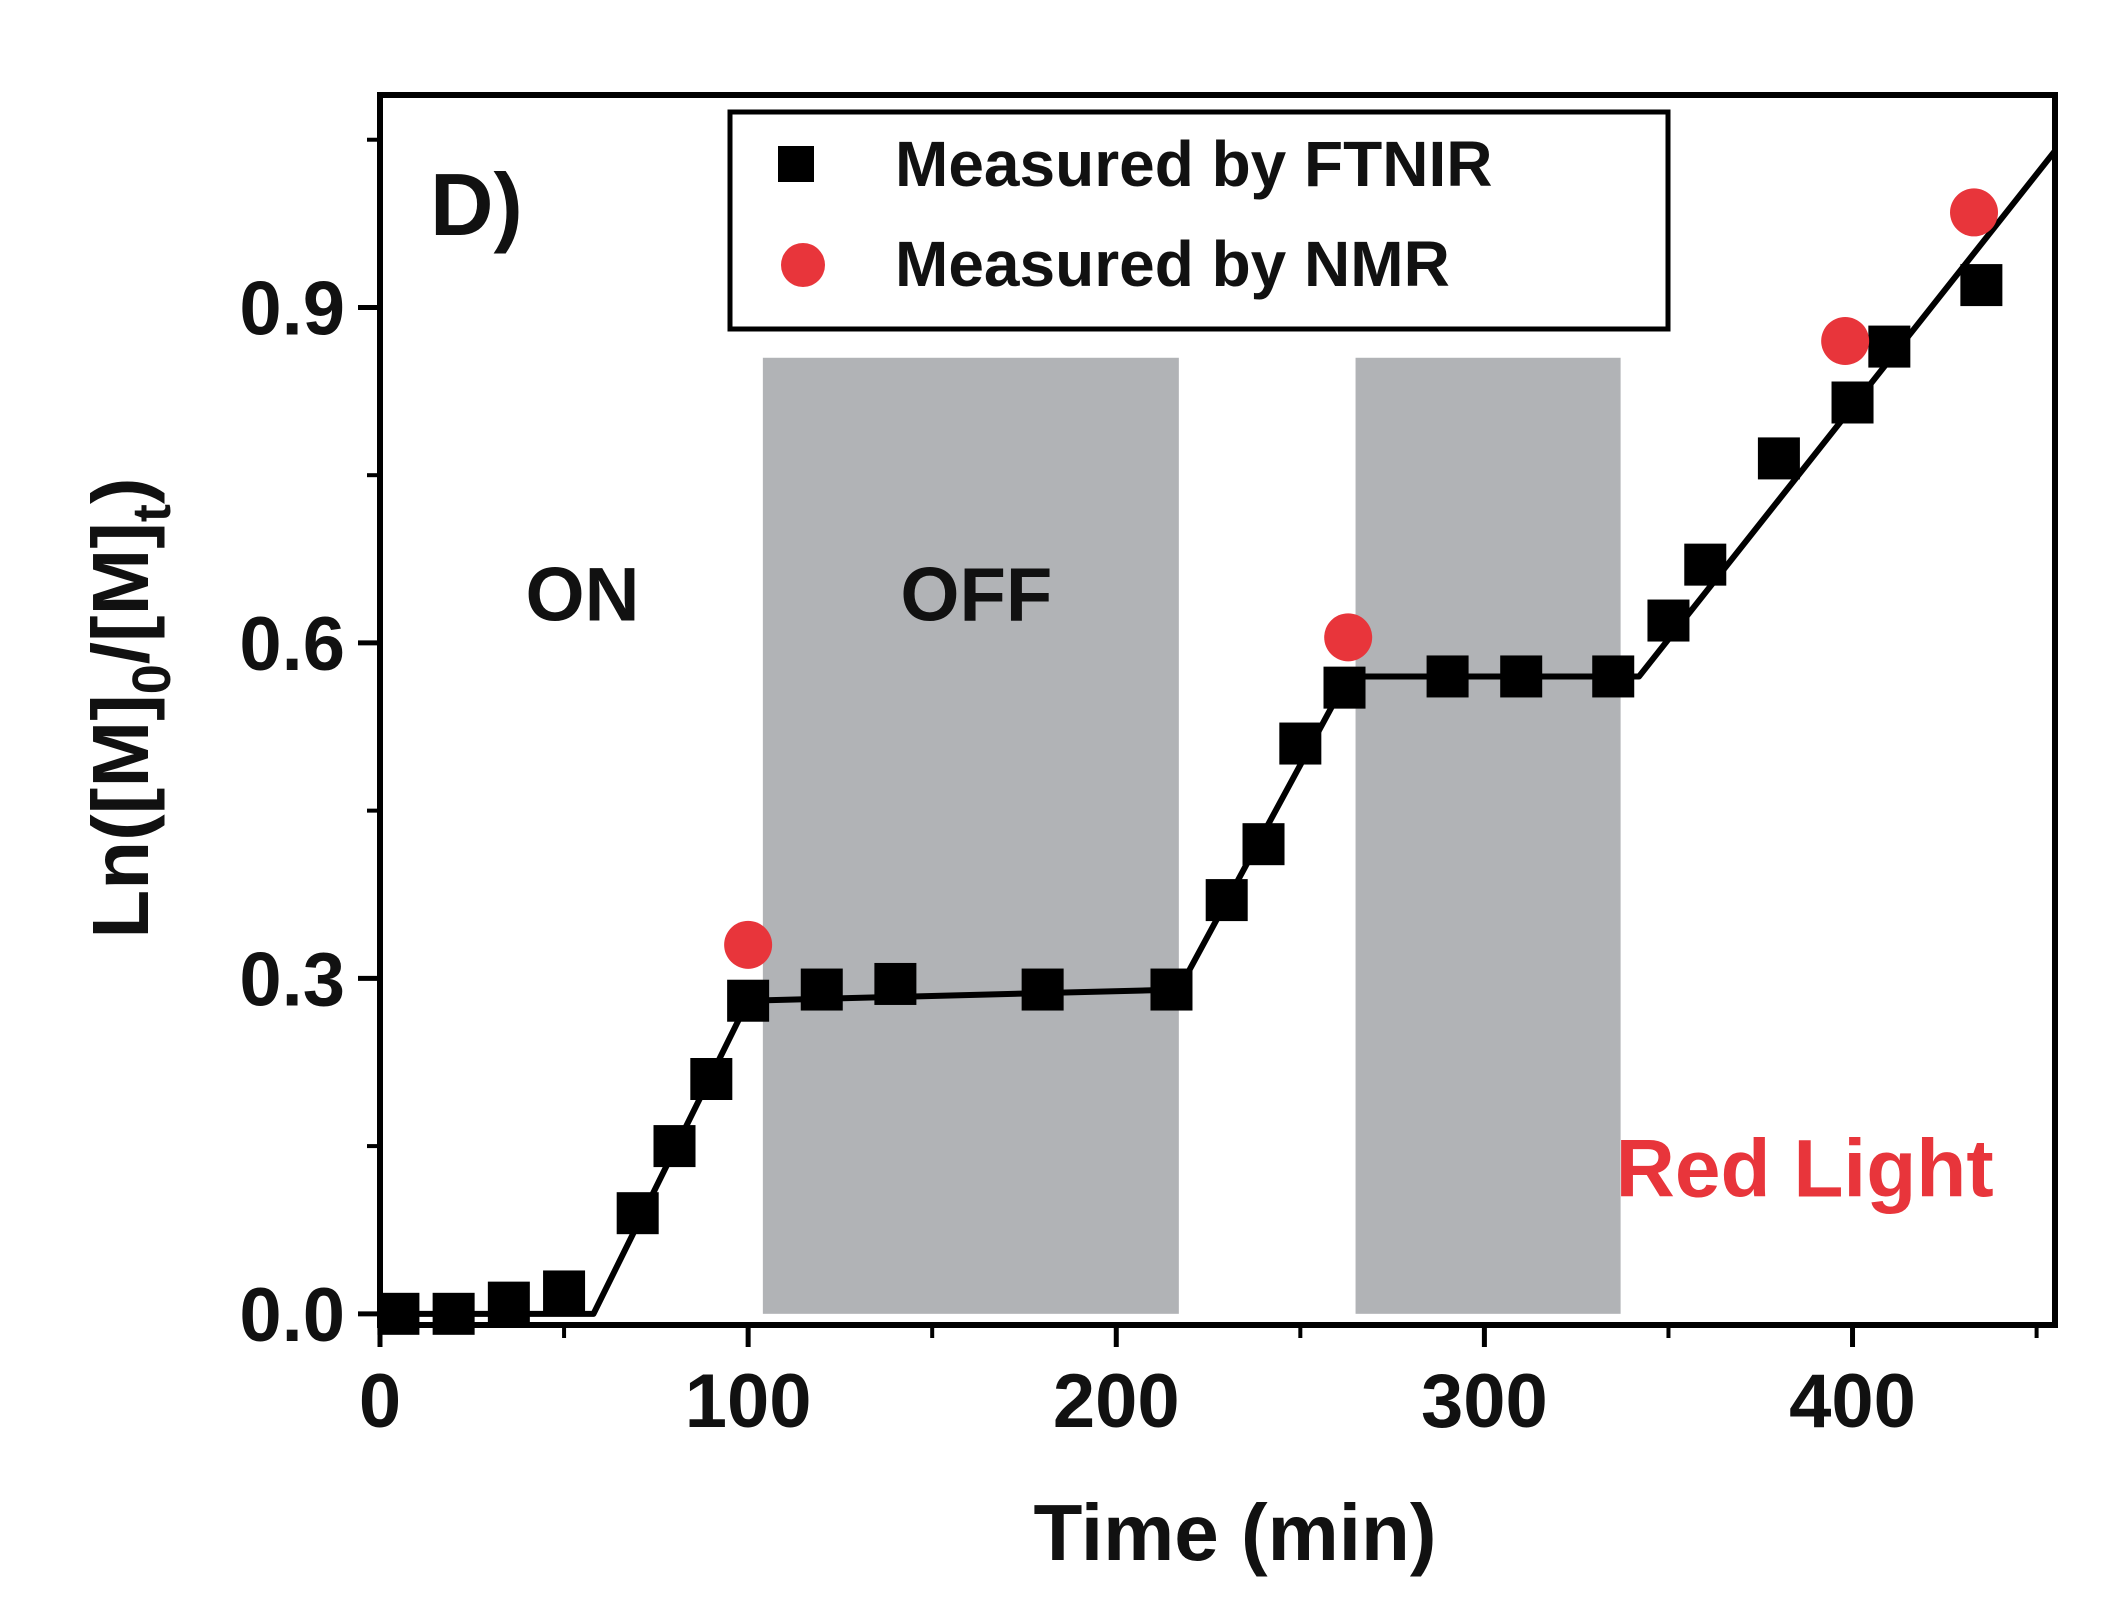  Describe the element at coordinates (120, 593) in the screenshot. I see `y-axis-label-part: /[M]` at that location.